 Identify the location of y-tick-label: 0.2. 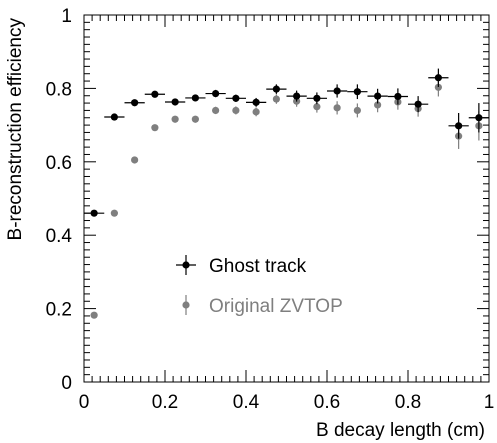
(59, 310).